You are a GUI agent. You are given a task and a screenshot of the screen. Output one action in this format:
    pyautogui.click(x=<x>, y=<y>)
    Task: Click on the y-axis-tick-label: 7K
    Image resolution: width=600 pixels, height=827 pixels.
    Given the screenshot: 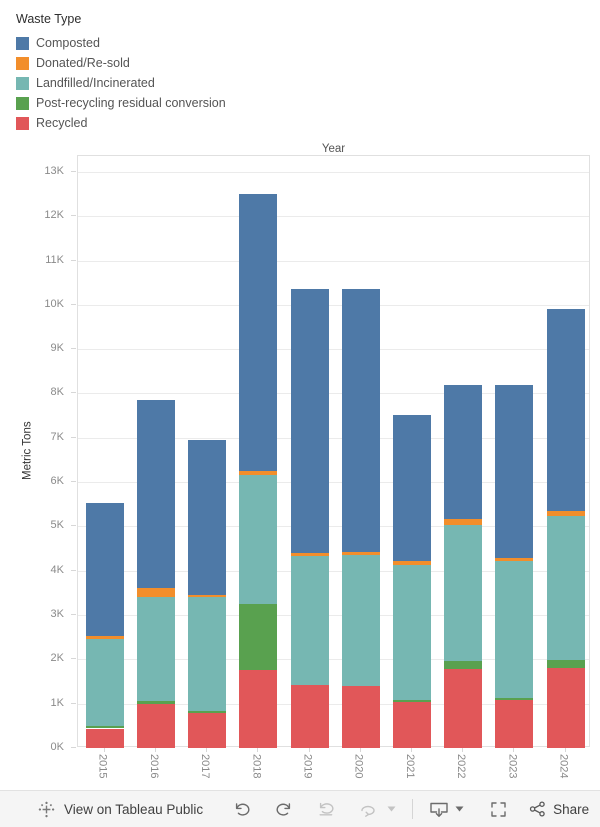 What is the action you would take?
    pyautogui.click(x=57, y=436)
    